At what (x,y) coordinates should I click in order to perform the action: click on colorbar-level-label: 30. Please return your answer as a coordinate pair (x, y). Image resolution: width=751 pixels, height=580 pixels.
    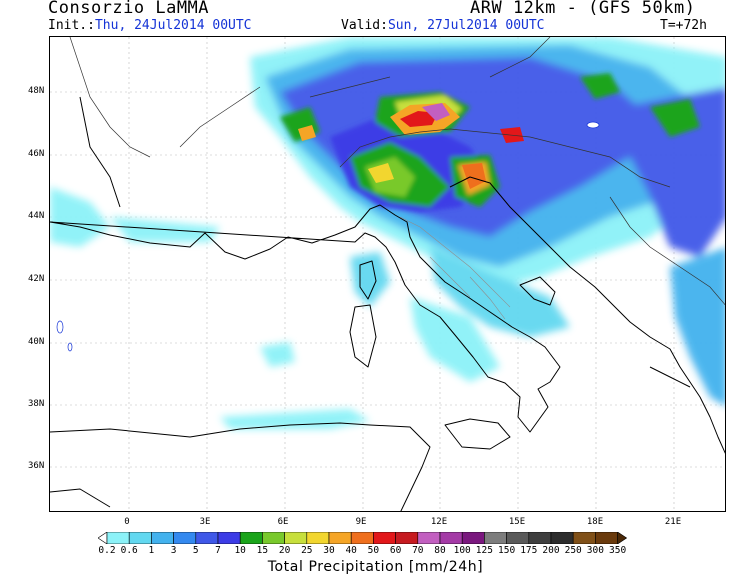
    Looking at the image, I should click on (329, 550).